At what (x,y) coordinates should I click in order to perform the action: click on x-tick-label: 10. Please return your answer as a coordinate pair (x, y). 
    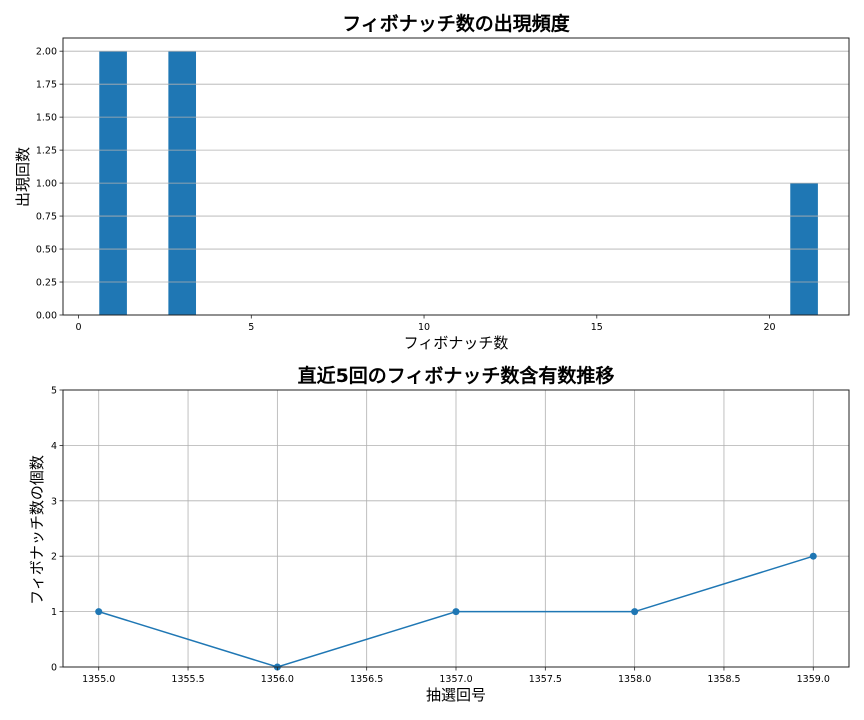
    Looking at the image, I should click on (424, 327).